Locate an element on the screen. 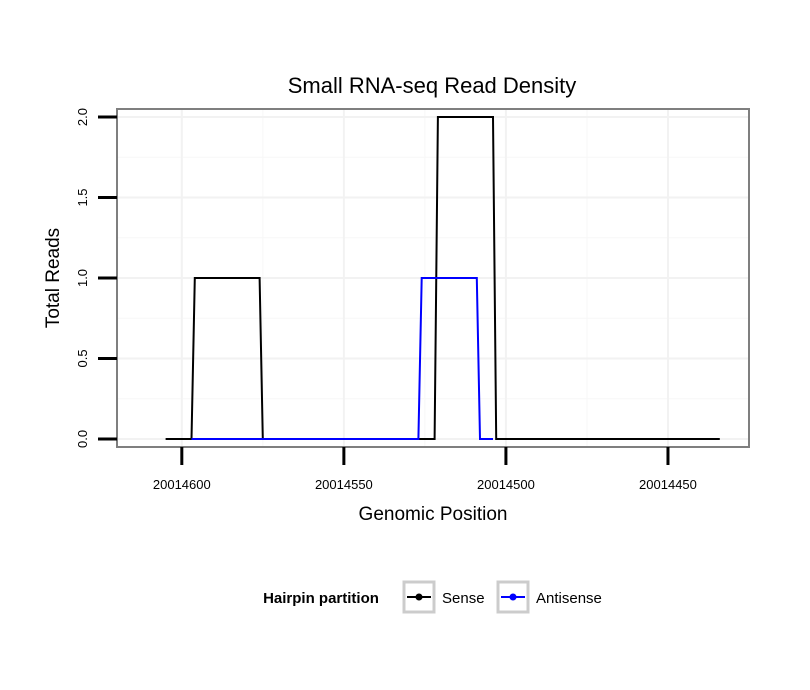 The width and height of the screenshot is (810, 690). y-tick-label: 1.0 is located at coordinates (82, 278).